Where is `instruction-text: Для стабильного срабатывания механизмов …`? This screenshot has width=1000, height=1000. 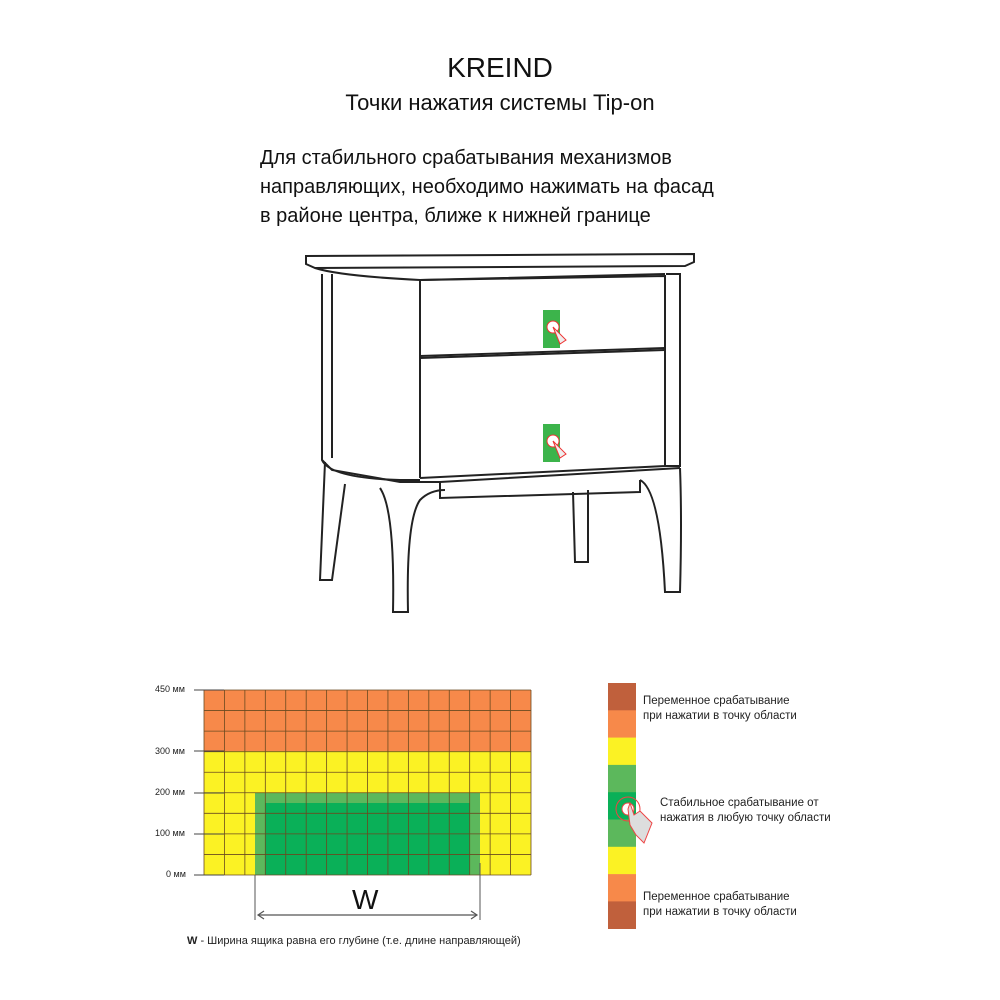
instruction-text: Для стабильного срабатывания механизмов … is located at coordinates (487, 187).